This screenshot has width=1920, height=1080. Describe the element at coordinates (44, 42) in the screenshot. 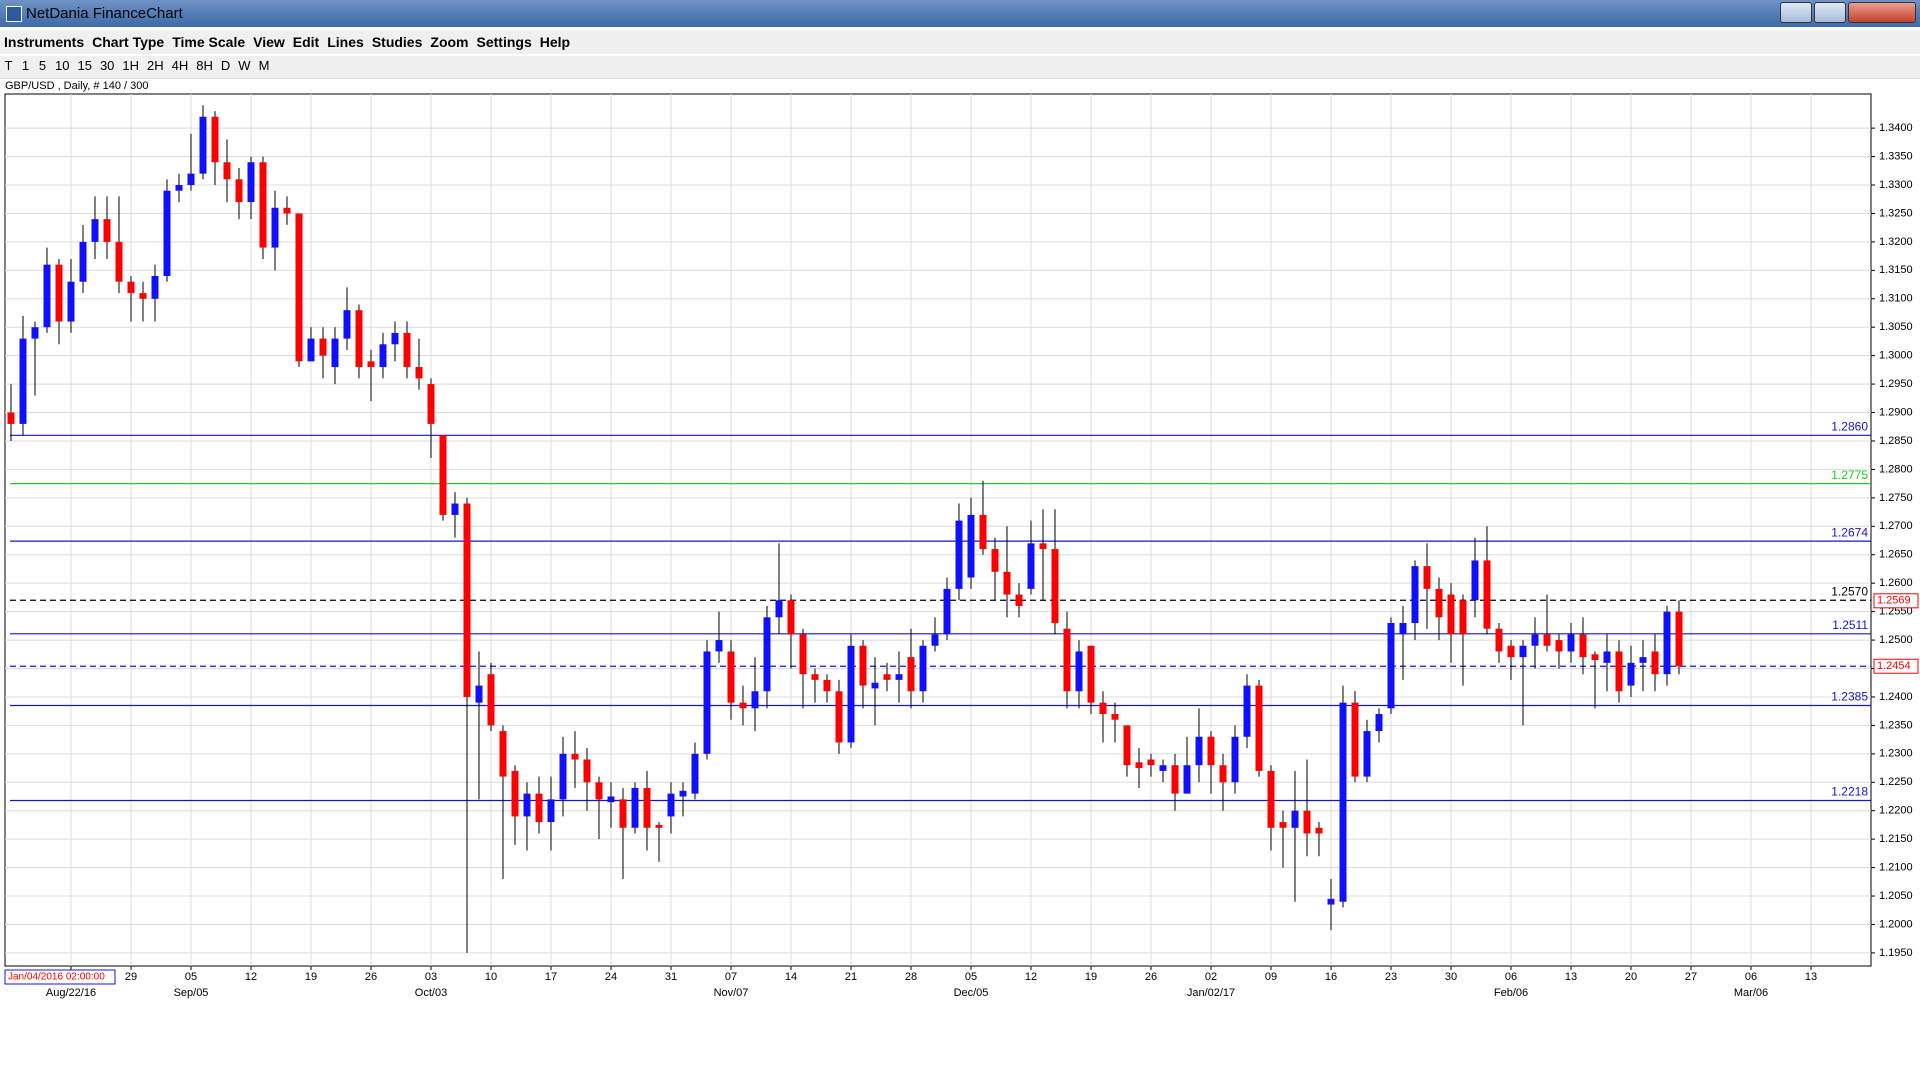

I see `menu-item: Instruments` at that location.